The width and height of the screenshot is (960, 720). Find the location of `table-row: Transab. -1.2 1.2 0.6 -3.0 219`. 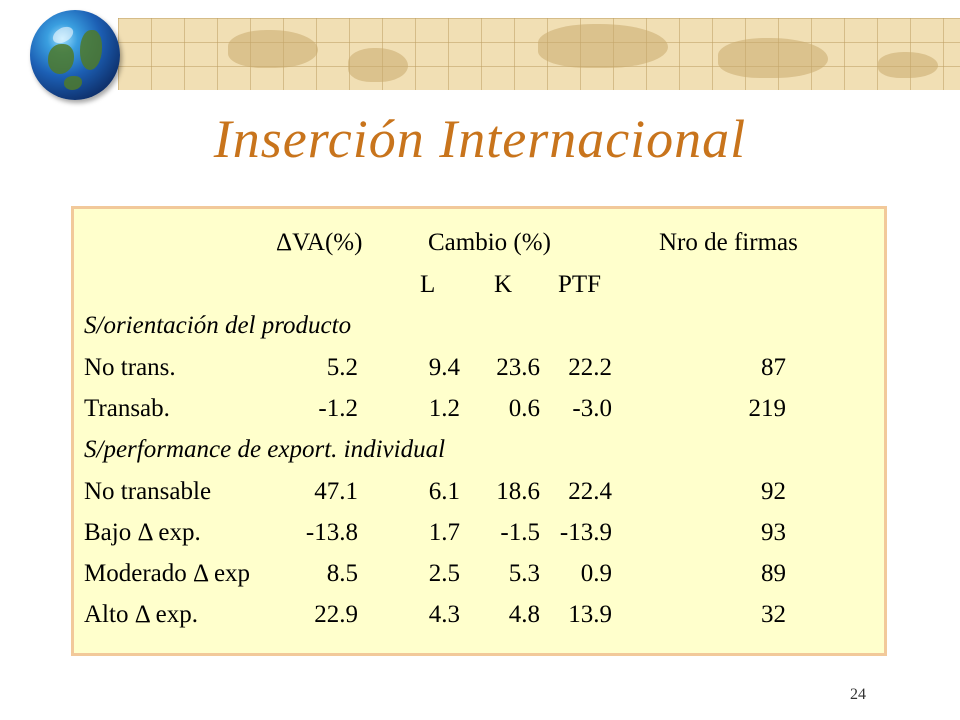

table-row: Transab. -1.2 1.2 0.6 -3.0 219 is located at coordinates (435, 408).